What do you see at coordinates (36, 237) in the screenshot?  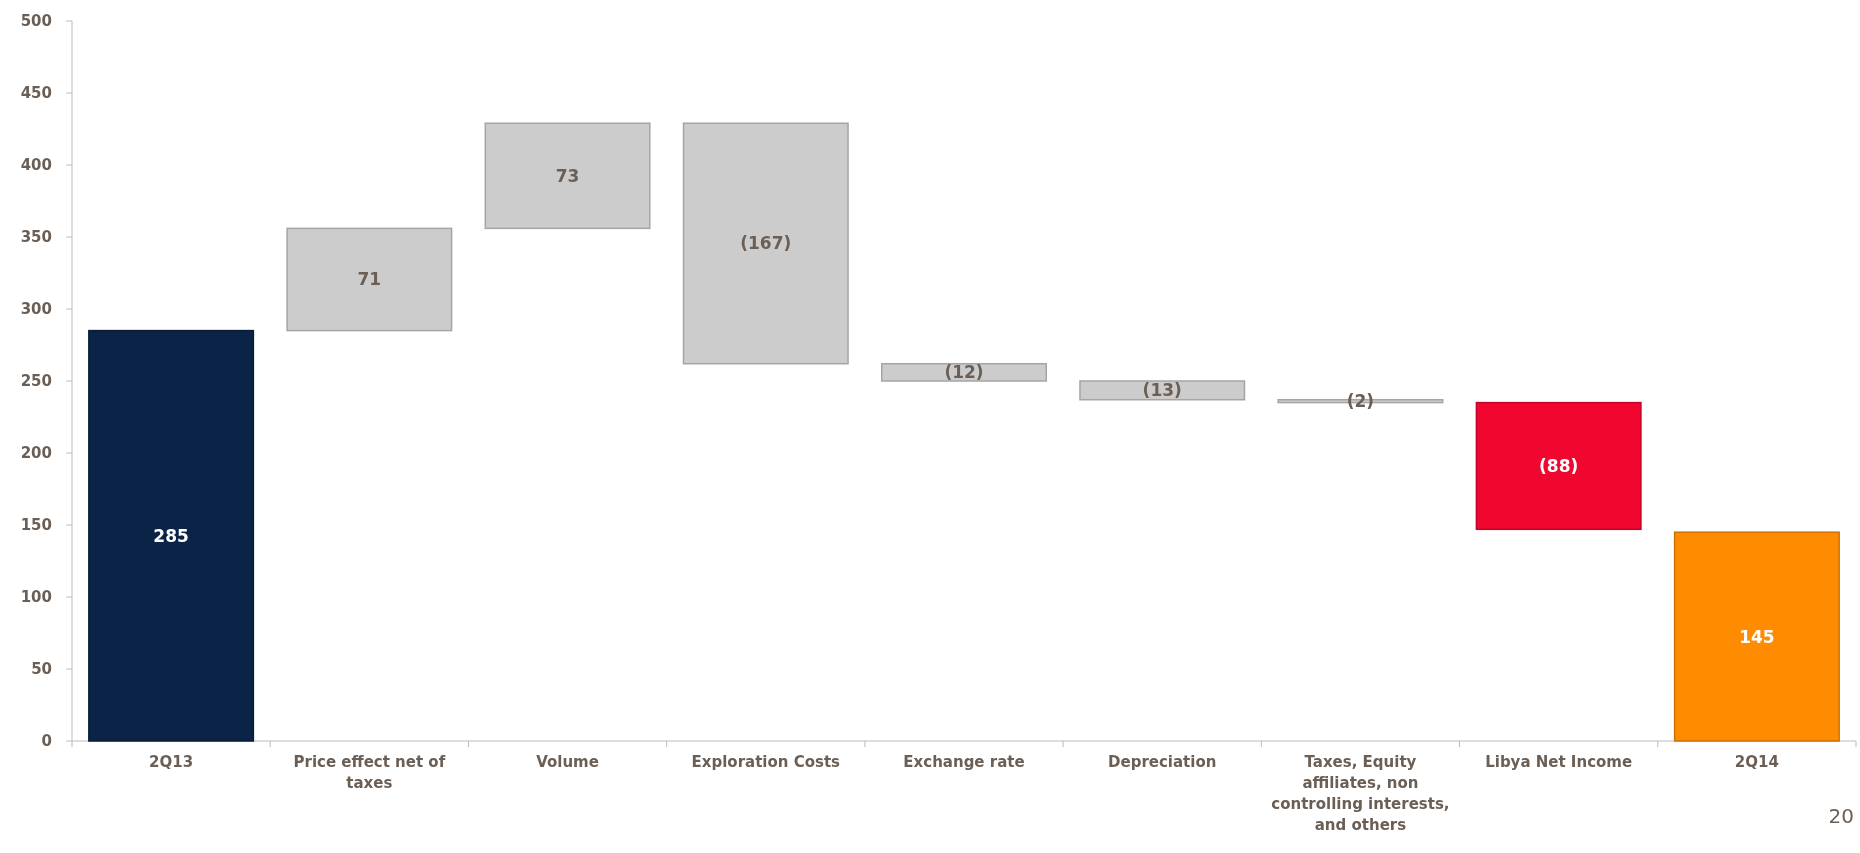 I see `y-tick-label: 350` at bounding box center [36, 237].